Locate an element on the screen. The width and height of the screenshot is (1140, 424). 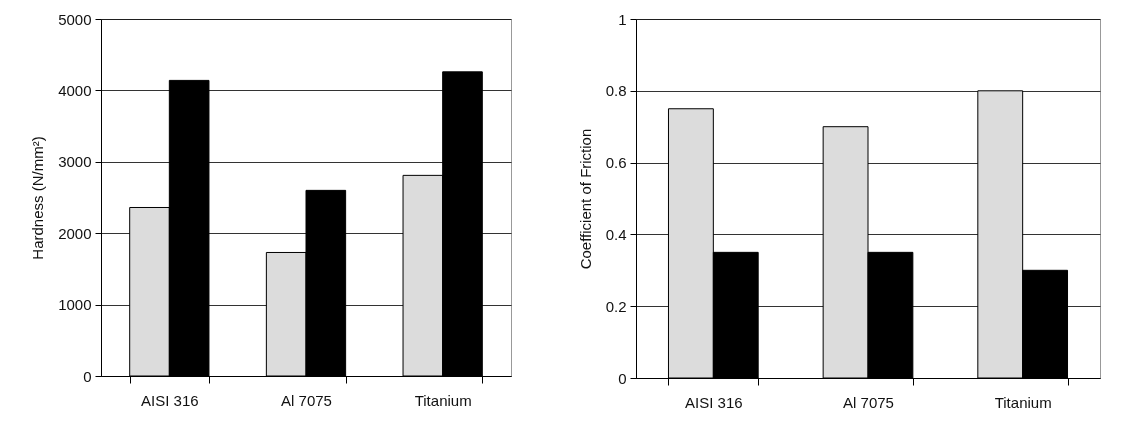
y-tick-label: 5000 is located at coordinates (75, 19).